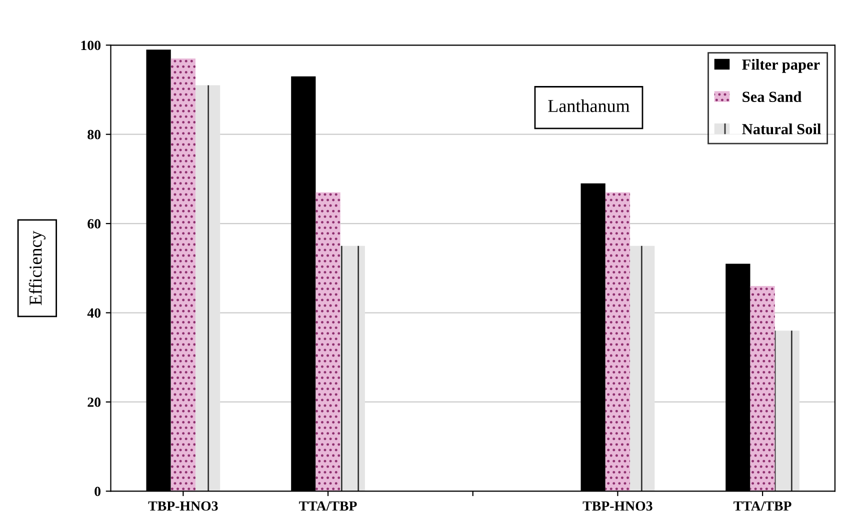 The image size is (852, 531). Describe the element at coordinates (94, 402) in the screenshot. I see `y-tick-label: 20` at that location.